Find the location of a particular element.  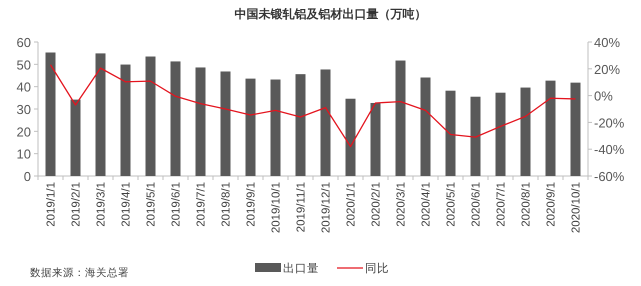

x-tick-label: 2020/5/1 is located at coordinates (452, 204).